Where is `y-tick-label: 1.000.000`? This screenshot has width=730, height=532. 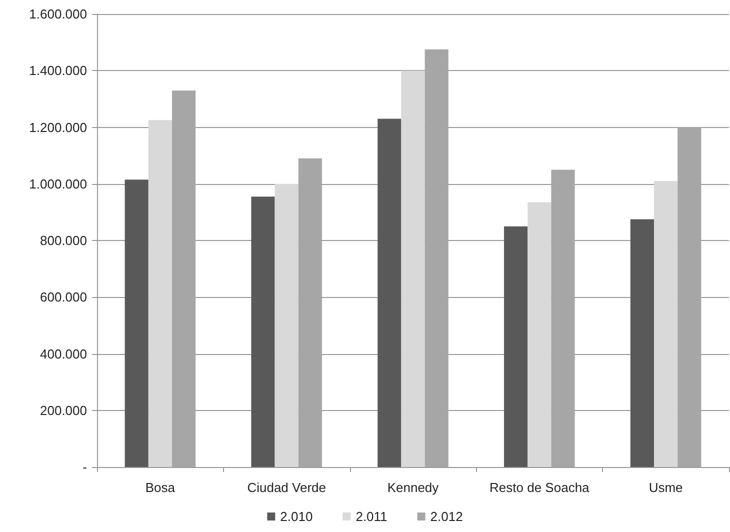
y-tick-label: 1.000.000 is located at coordinates (58, 184).